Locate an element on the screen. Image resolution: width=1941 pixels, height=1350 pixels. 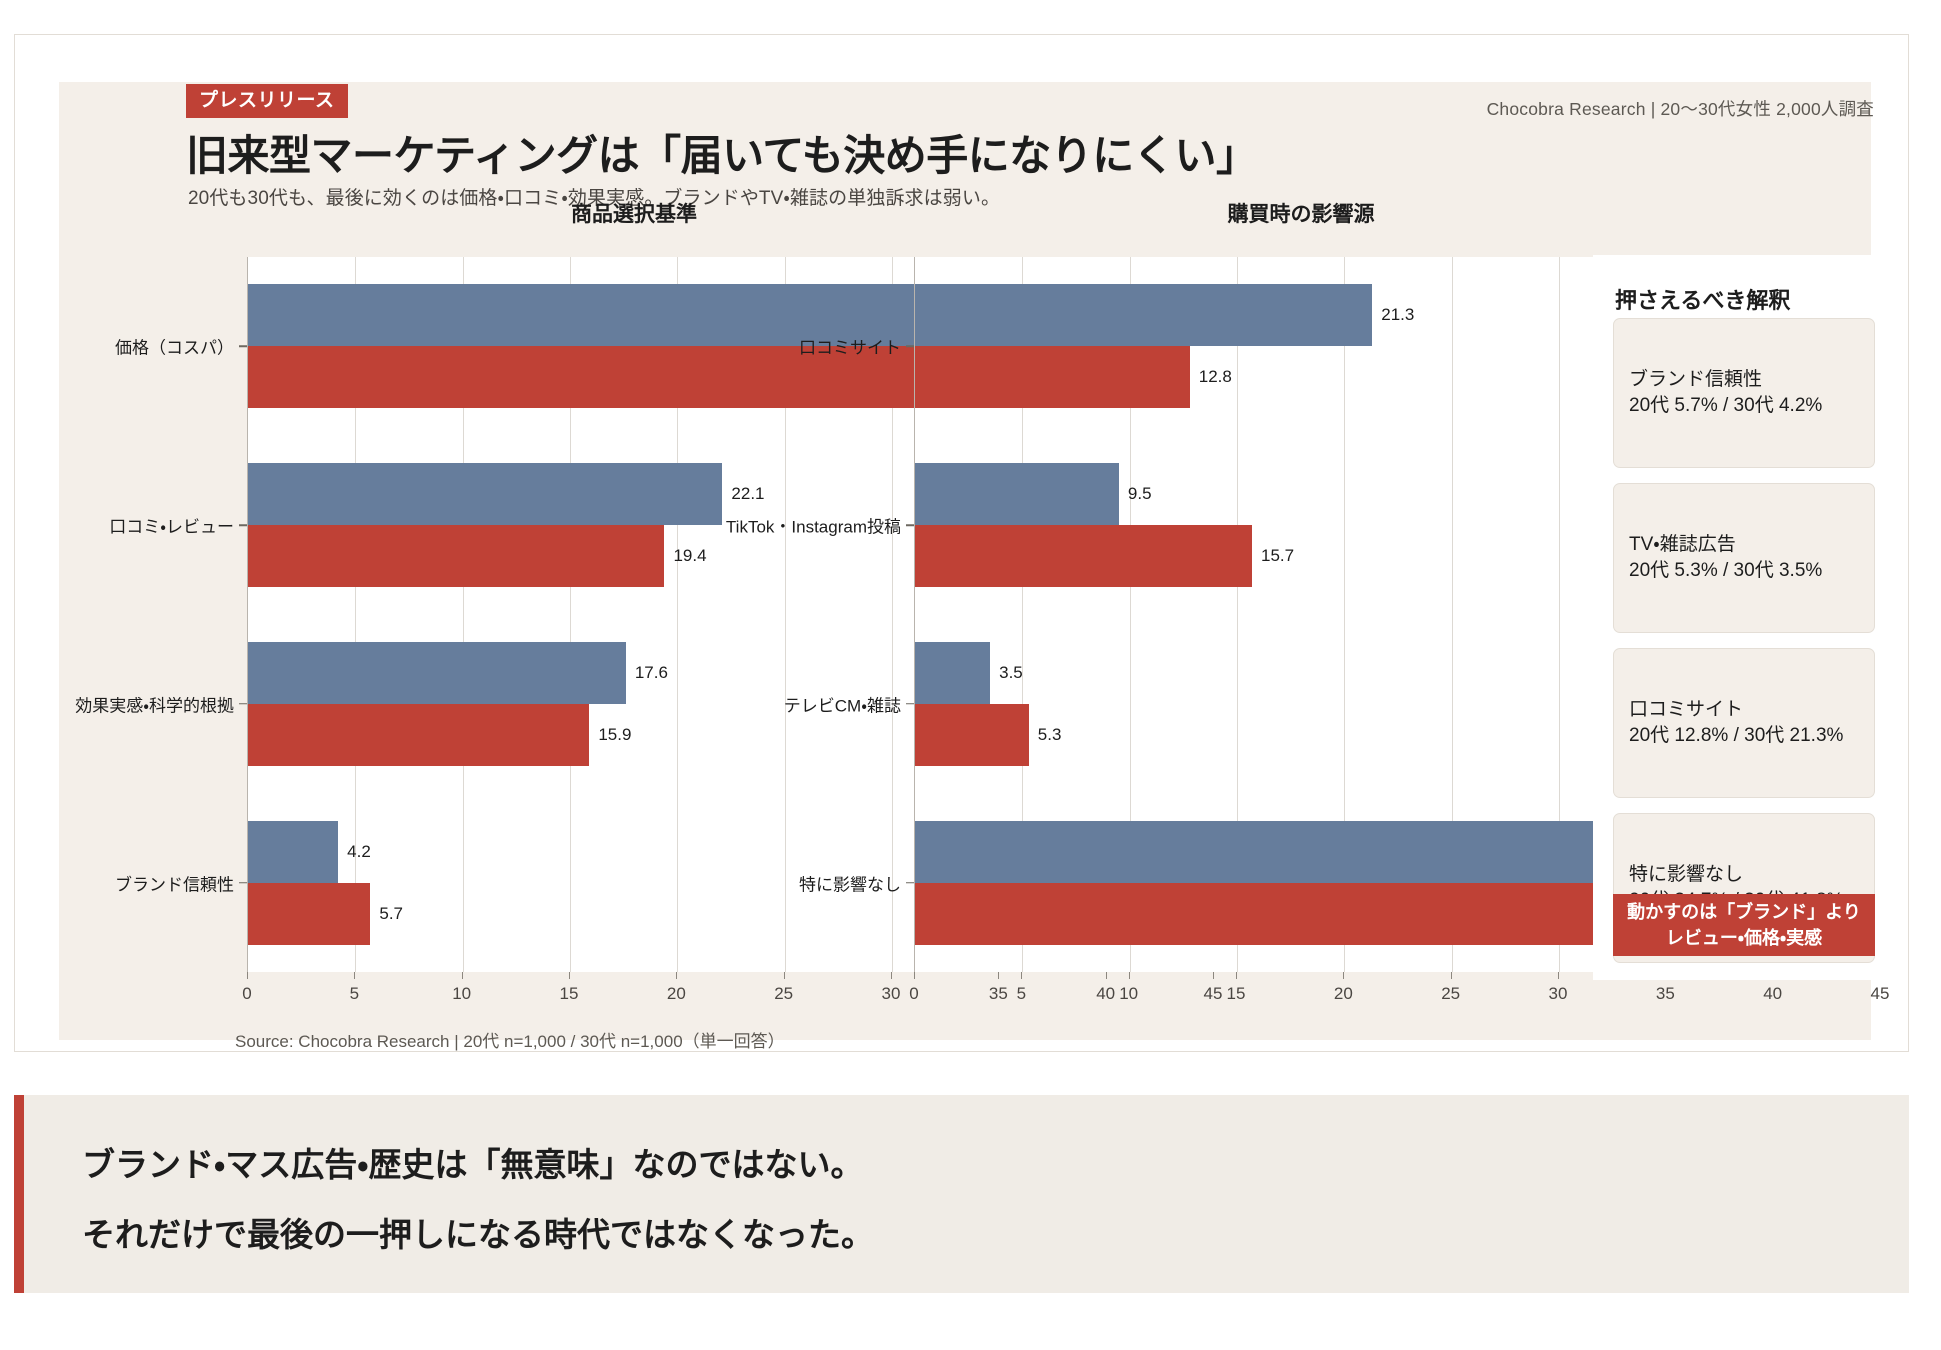
page-title: 旧来型マーケティングは「届いても決め手になりにくい」 is located at coordinates (722, 155).